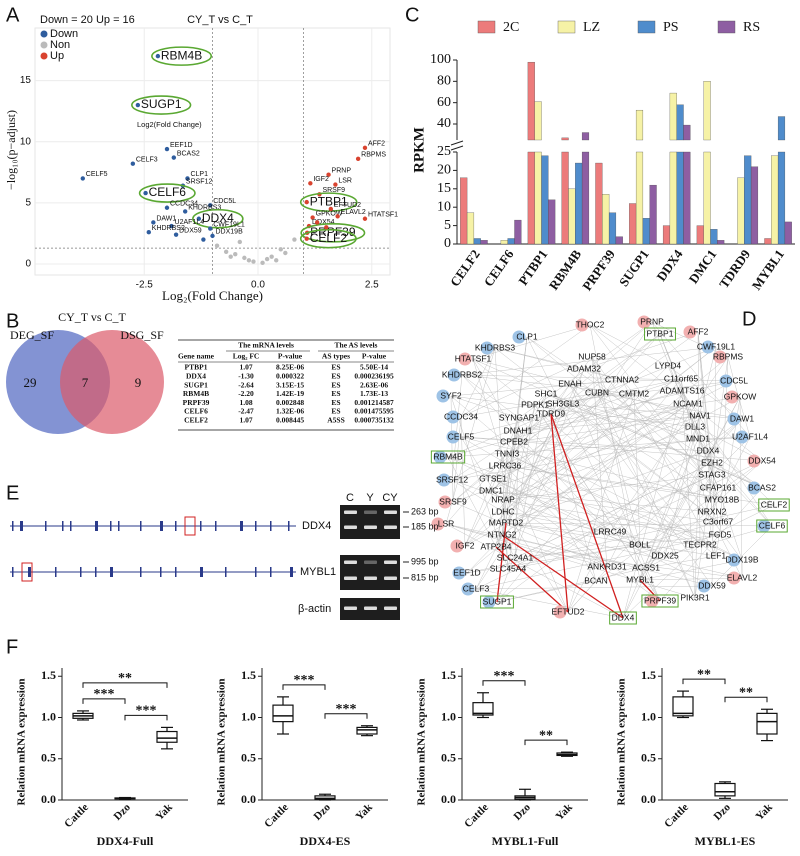 The image size is (800, 856). What do you see at coordinates (660, 333) in the screenshot?
I see `node-label: PTBP1` at bounding box center [660, 333].